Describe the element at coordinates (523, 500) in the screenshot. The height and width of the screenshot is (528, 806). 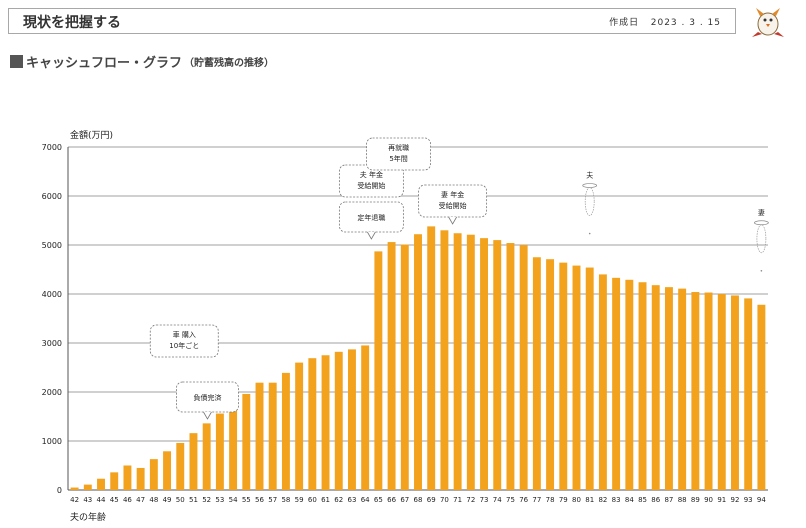
I see `x-tick-label: 76` at that location.